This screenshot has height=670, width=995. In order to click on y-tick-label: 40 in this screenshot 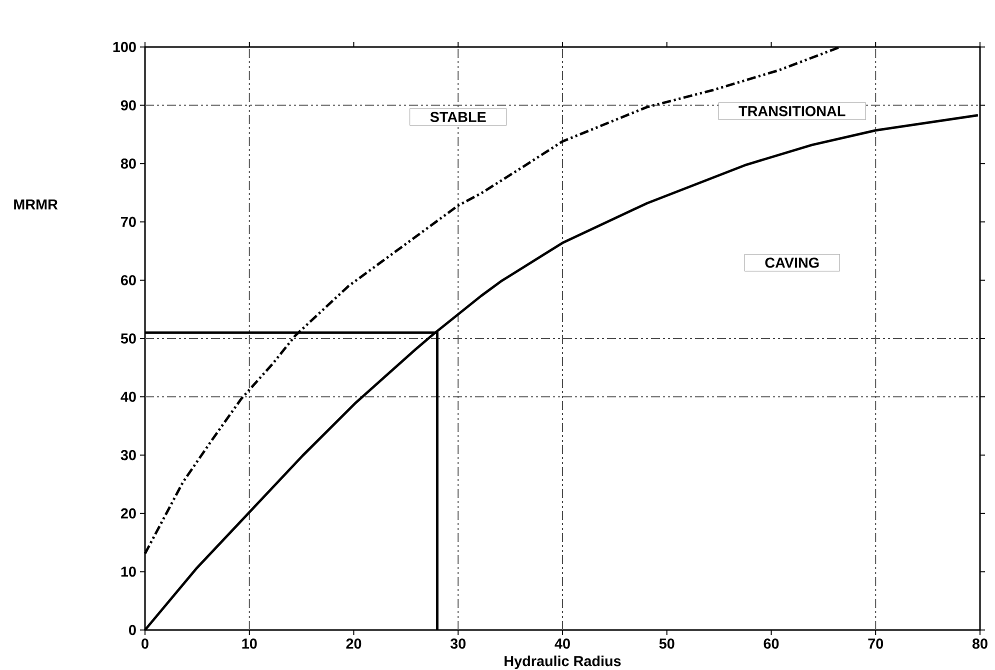, I will do `click(128, 397)`.